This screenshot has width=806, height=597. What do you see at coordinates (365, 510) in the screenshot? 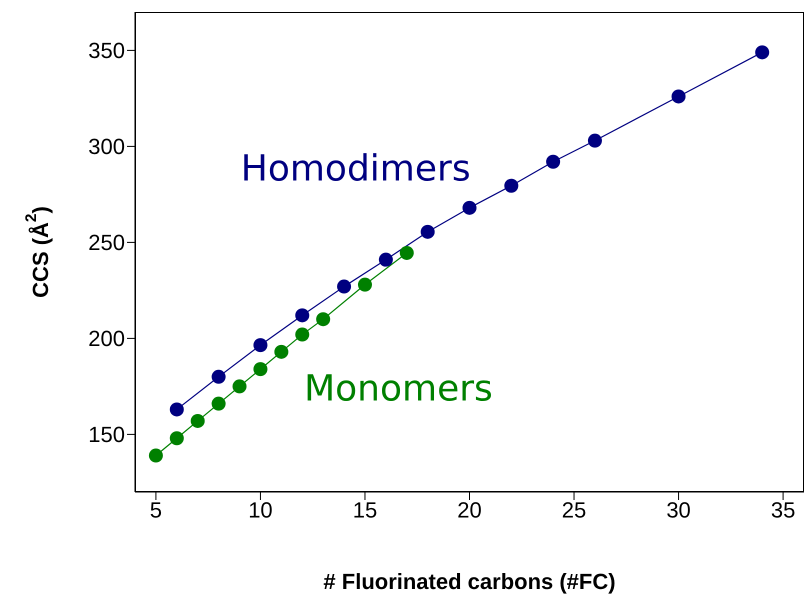
I see `x-tick-label: 15` at bounding box center [365, 510].